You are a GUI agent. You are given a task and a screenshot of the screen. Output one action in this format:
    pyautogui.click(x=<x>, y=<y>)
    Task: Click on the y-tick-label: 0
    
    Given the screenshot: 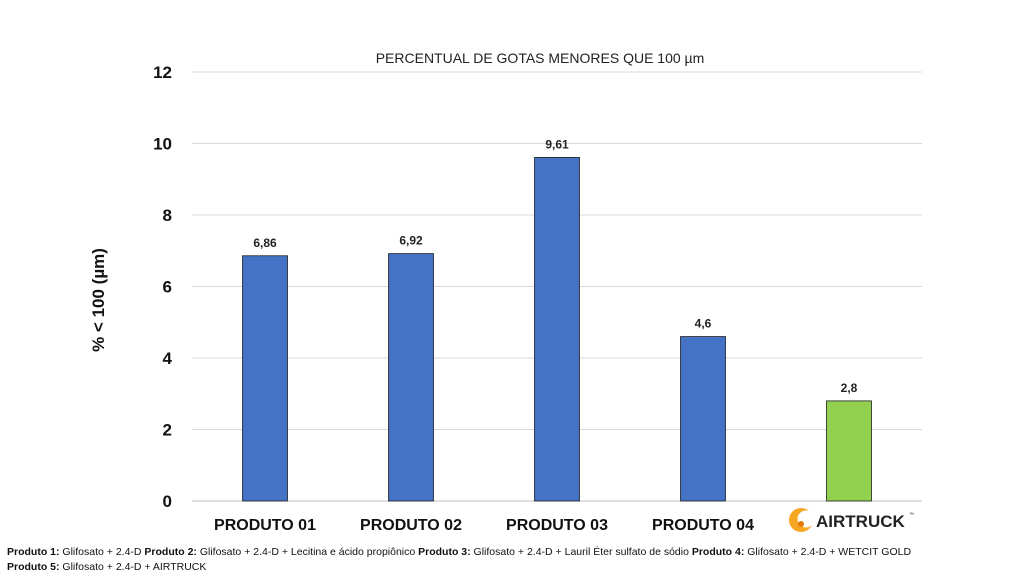 What is the action you would take?
    pyautogui.click(x=167, y=501)
    